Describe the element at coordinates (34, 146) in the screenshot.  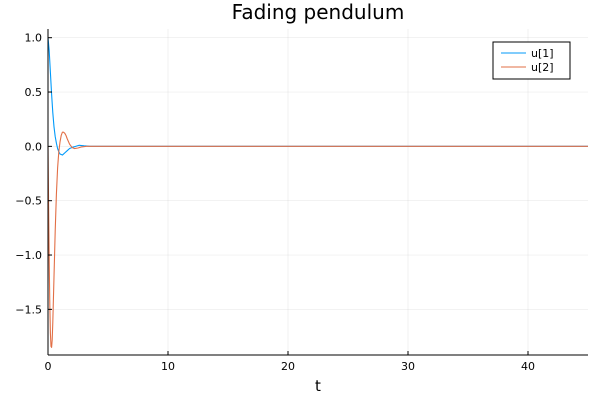
I see `y-tick-label: 0.0` at that location.